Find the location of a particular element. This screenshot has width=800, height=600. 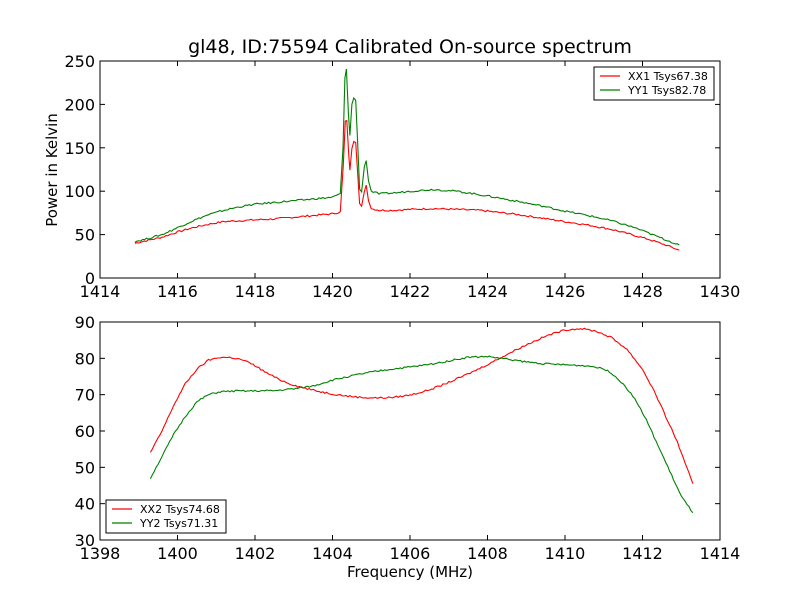

y-axis-label: Power in Kelvin is located at coordinates (52, 170).